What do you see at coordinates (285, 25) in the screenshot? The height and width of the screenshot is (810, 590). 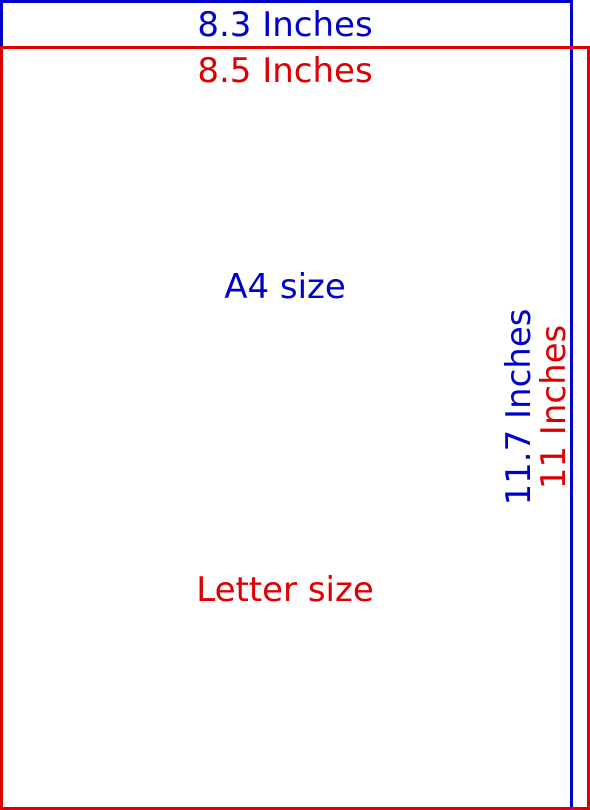 I see `a4-width-label: 8.3 Inches` at bounding box center [285, 25].